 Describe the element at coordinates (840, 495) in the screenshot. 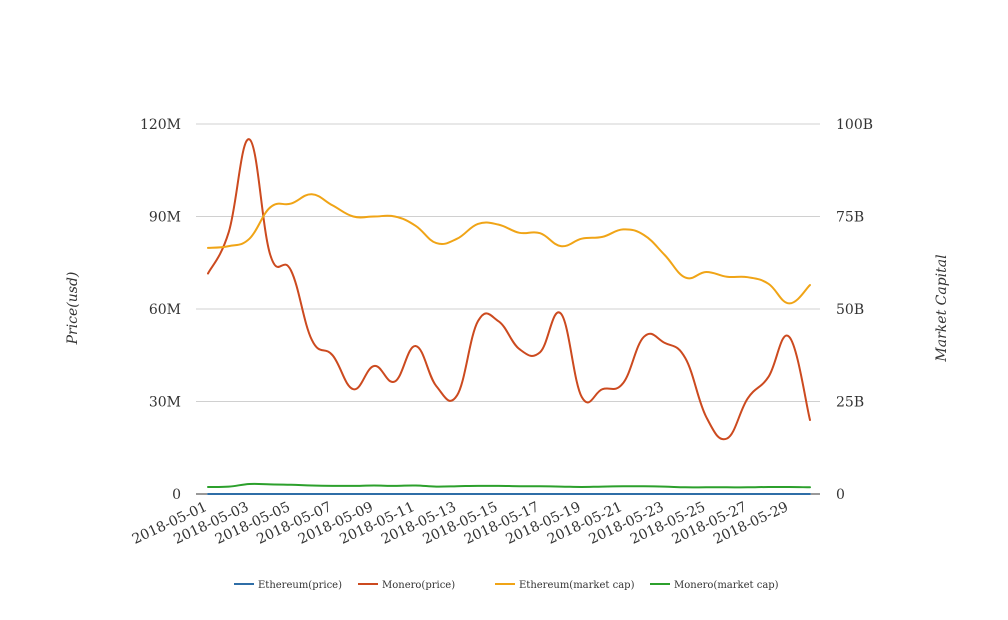

I see `y2-tick-label: 0` at that location.